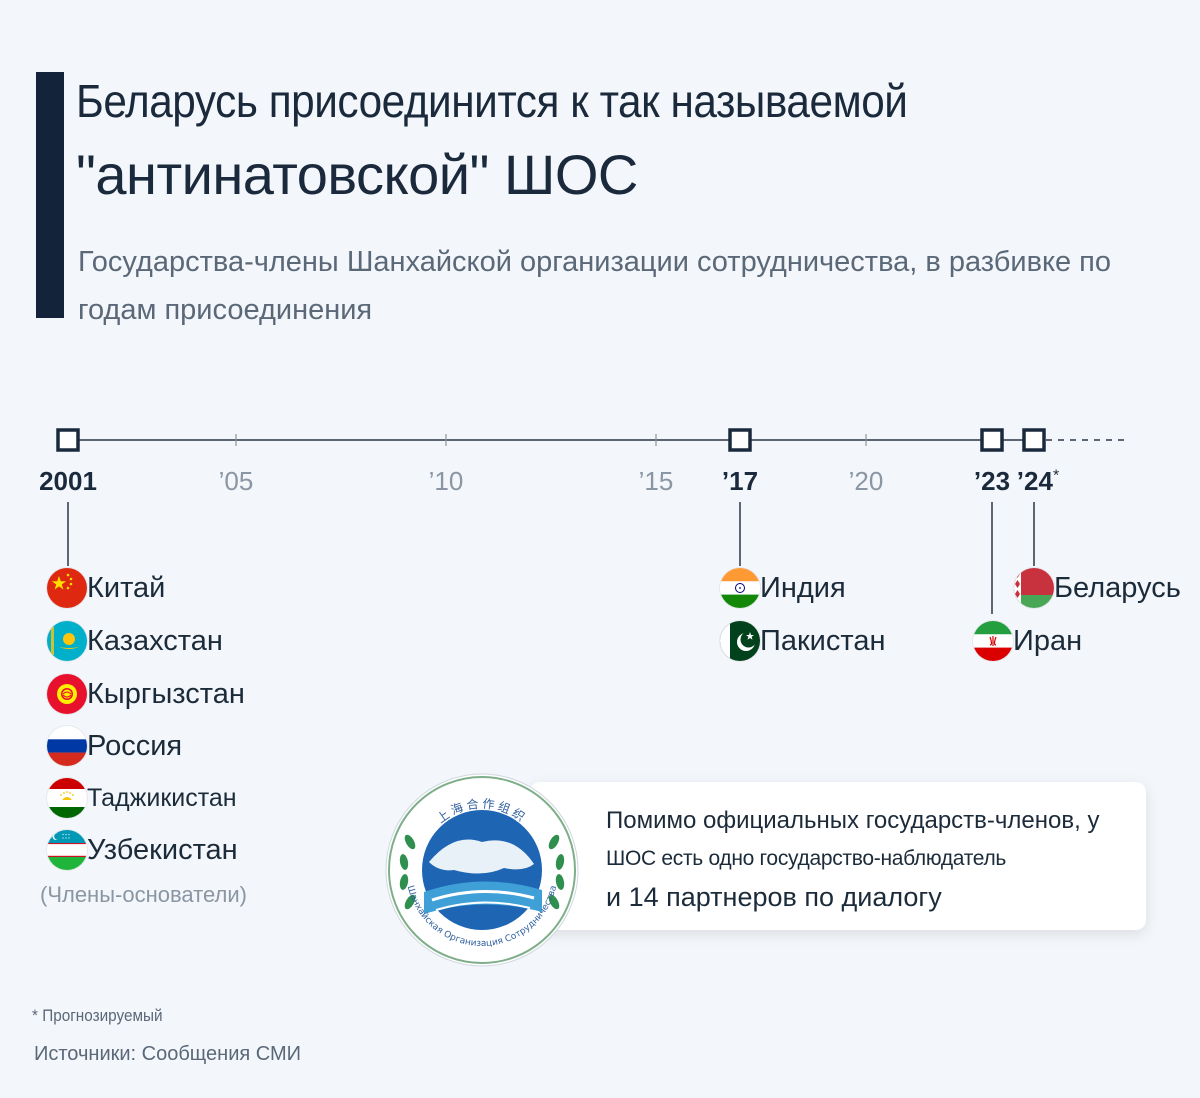  Describe the element at coordinates (492, 101) in the screenshot. I see `title-line-1: Беларусь присоединится к так называемой` at that location.